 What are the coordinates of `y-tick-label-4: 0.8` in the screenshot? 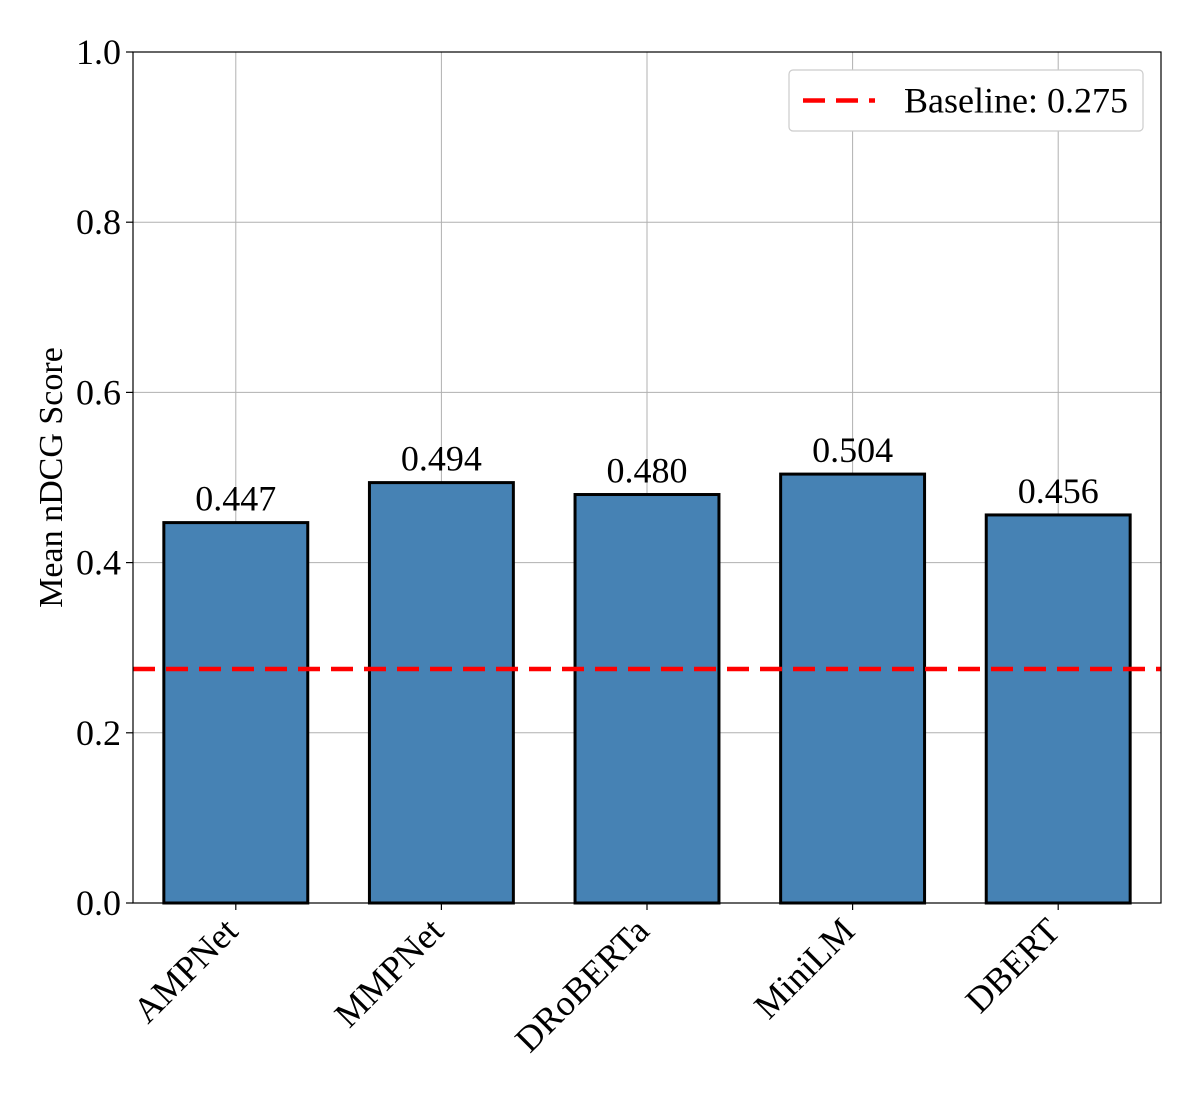 It's located at (98, 222).